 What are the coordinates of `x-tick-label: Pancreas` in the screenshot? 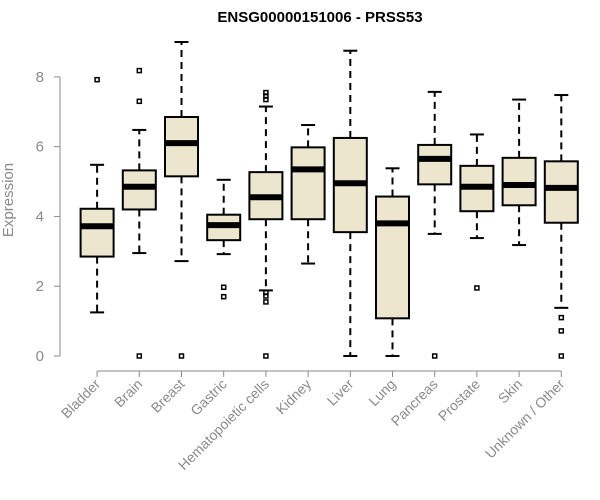 It's located at (414, 402).